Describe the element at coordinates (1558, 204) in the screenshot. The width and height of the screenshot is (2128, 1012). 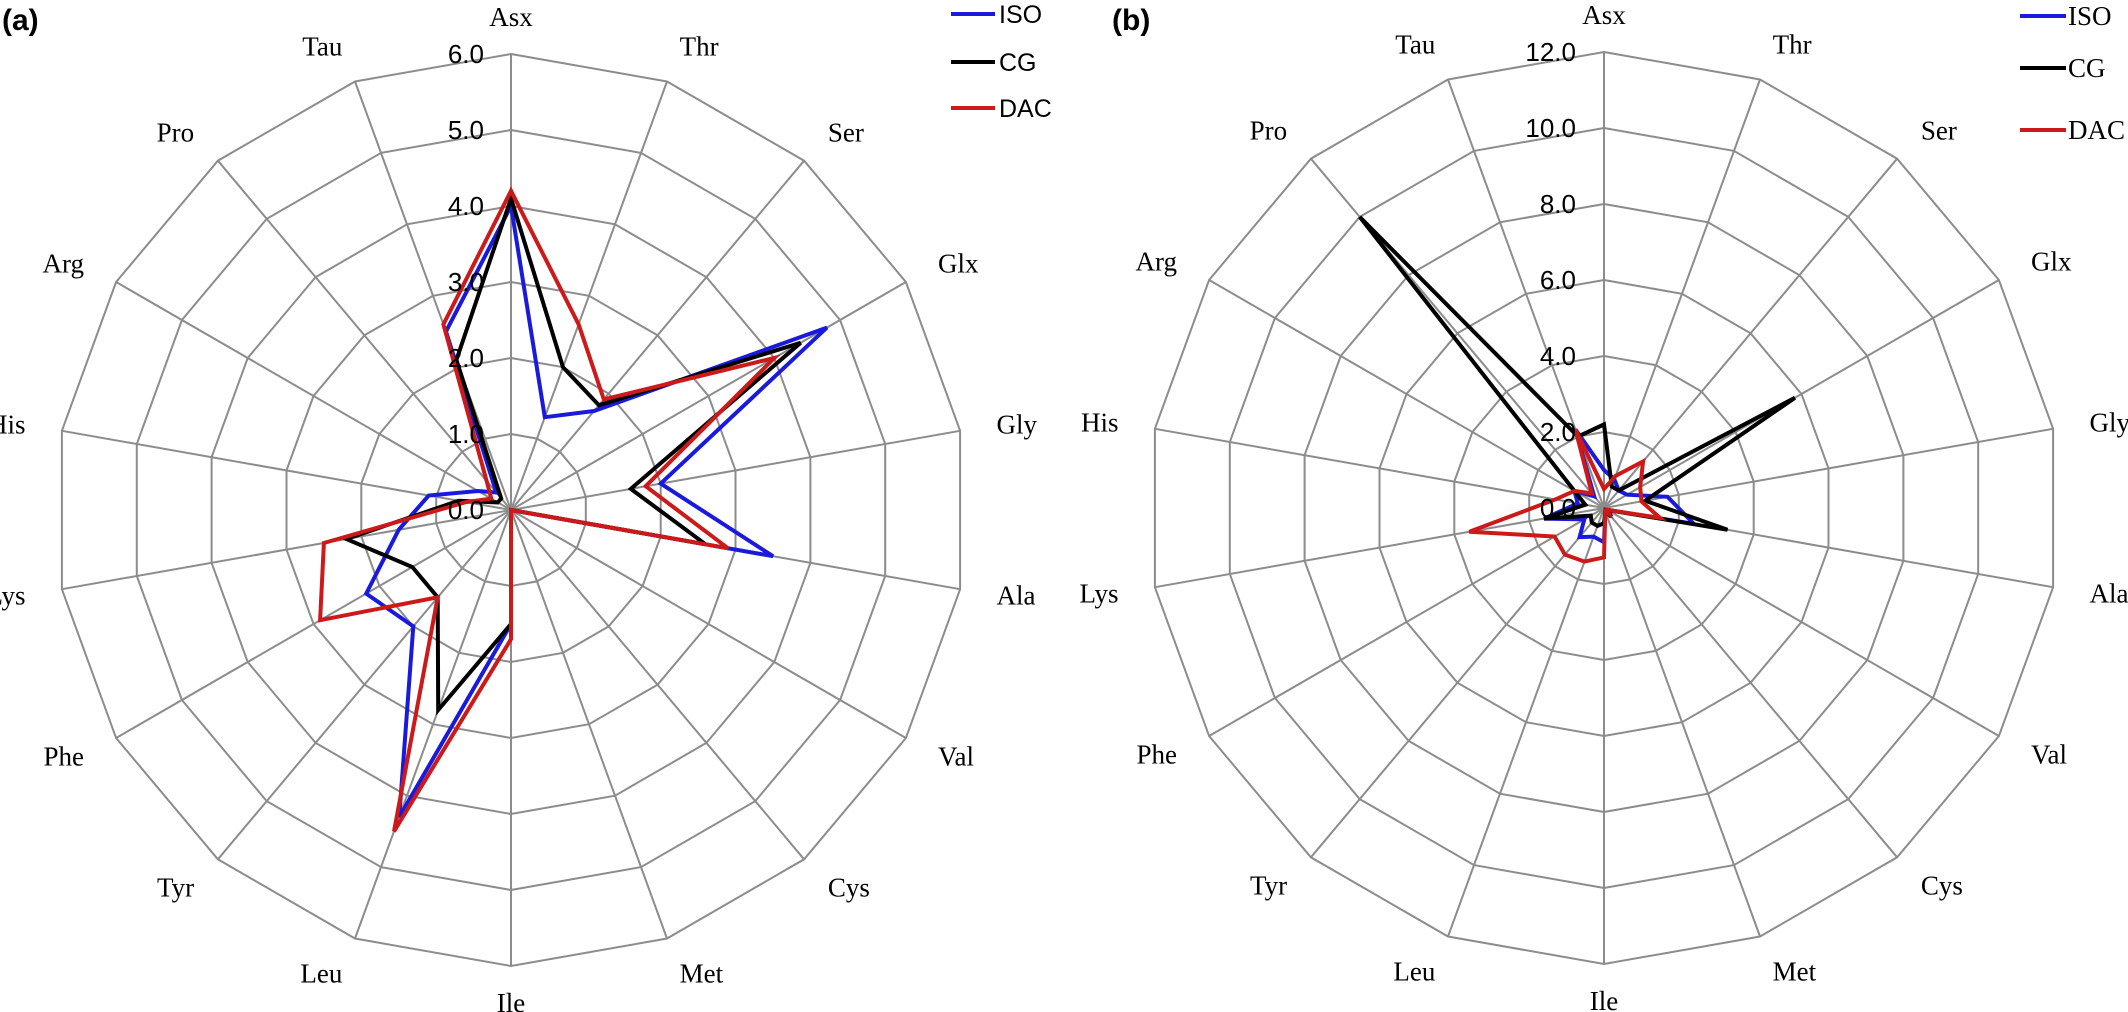
I see `tick-label: 8.0` at that location.